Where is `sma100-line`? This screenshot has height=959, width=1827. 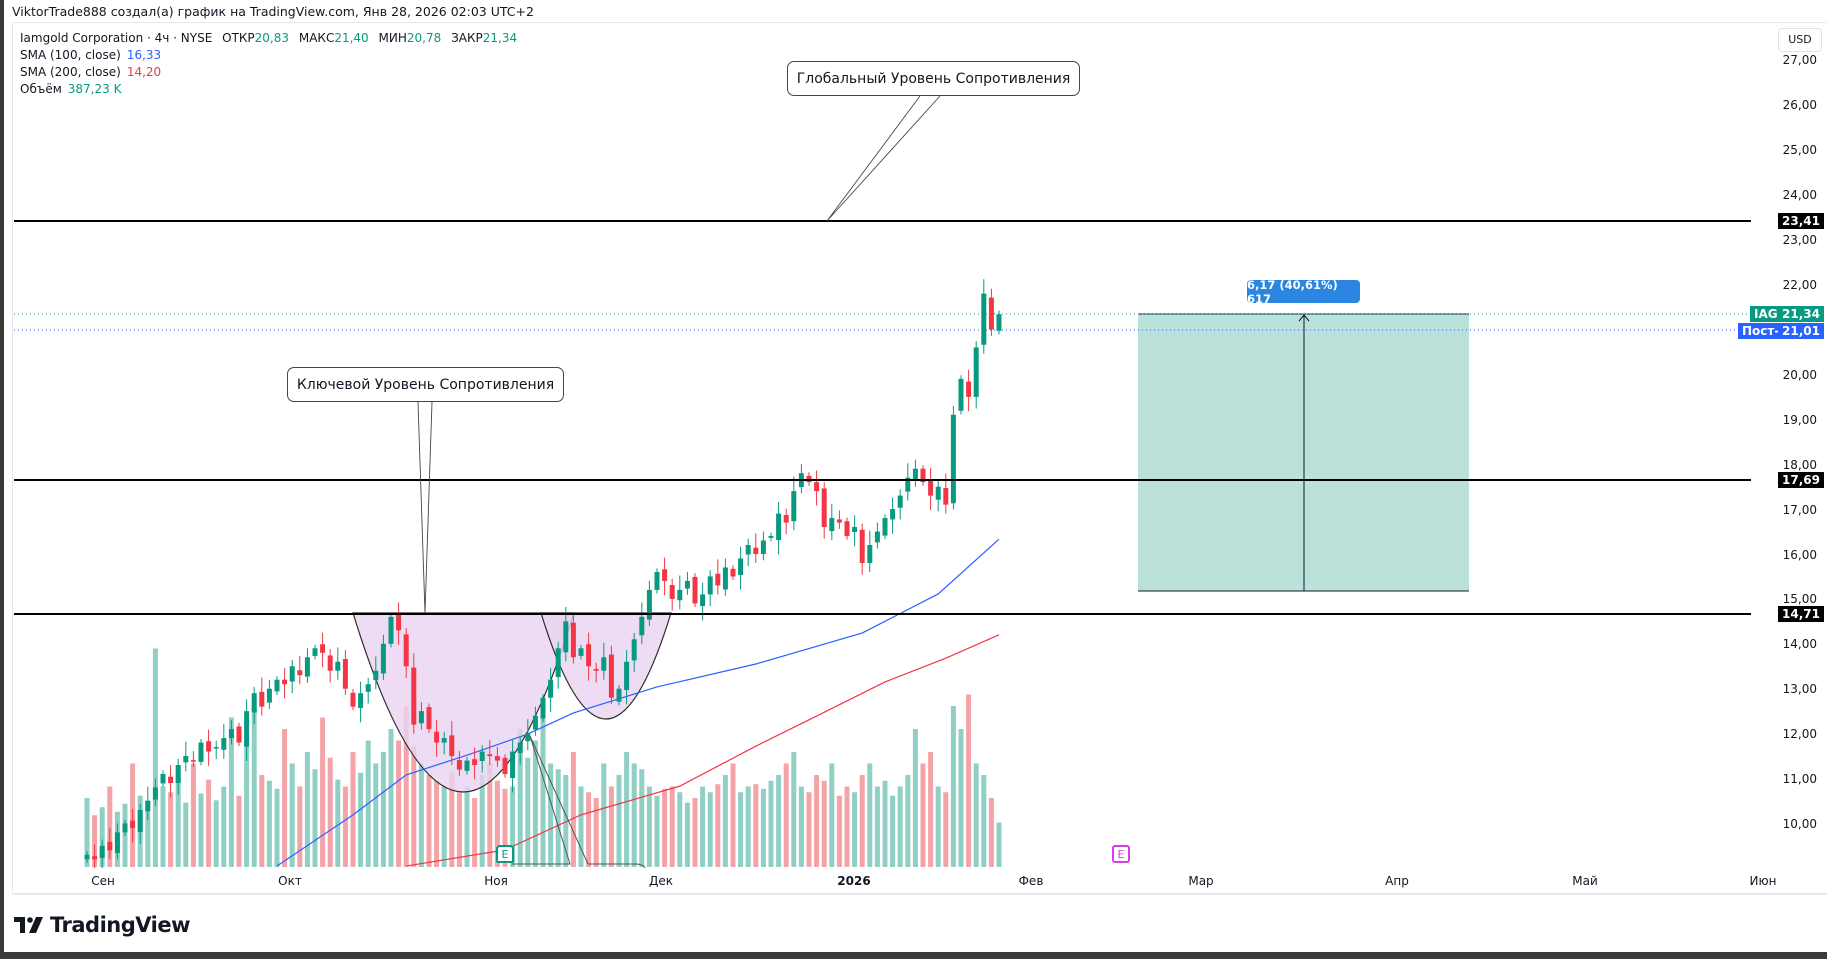
sma100-line is located at coordinates (638, 702).